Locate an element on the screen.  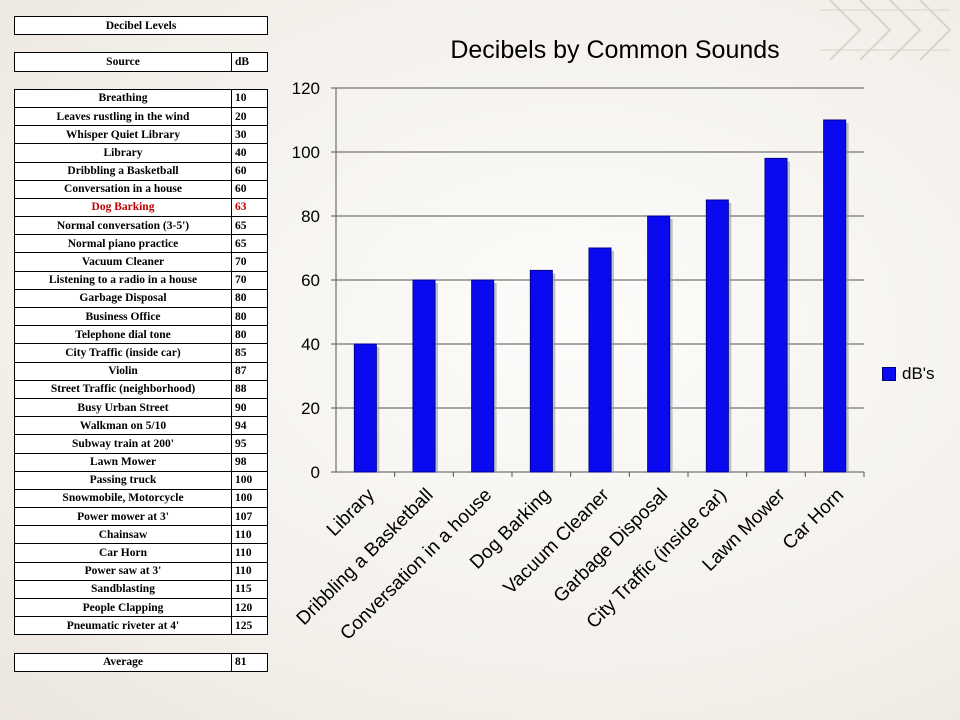
table-row: Walkman on 5/10 94 is located at coordinates (141, 426).